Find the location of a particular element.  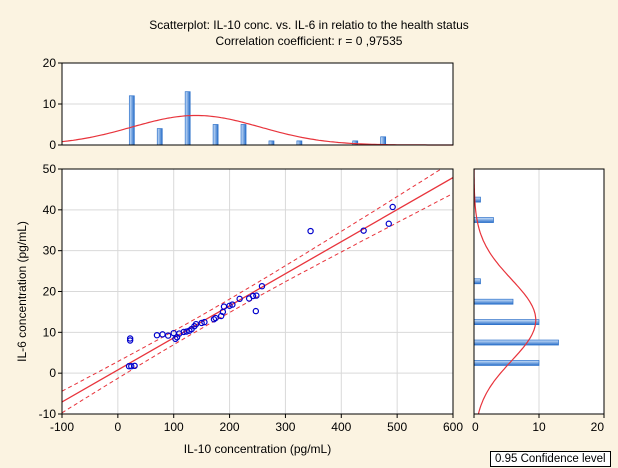

x-axis-label: IL-10 concentration (pg/mL) is located at coordinates (257, 449).